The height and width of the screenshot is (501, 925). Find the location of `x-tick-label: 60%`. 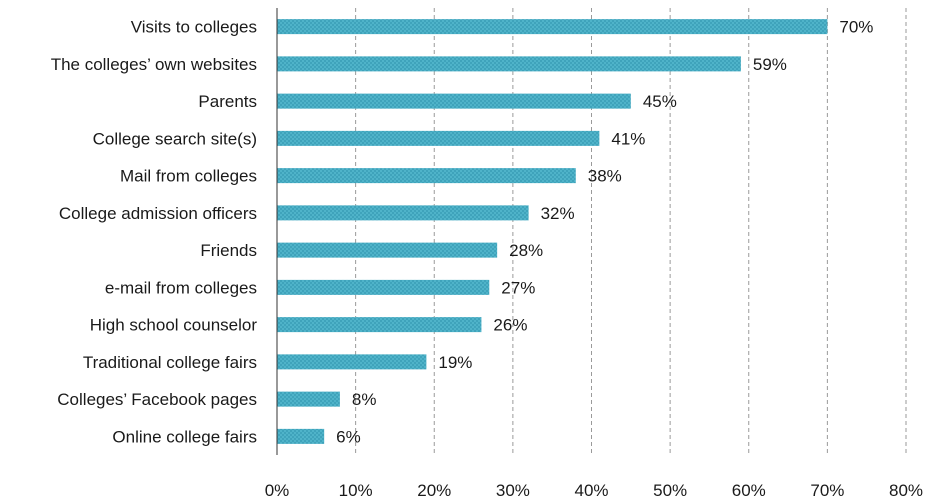

x-tick-label: 60% is located at coordinates (749, 490).